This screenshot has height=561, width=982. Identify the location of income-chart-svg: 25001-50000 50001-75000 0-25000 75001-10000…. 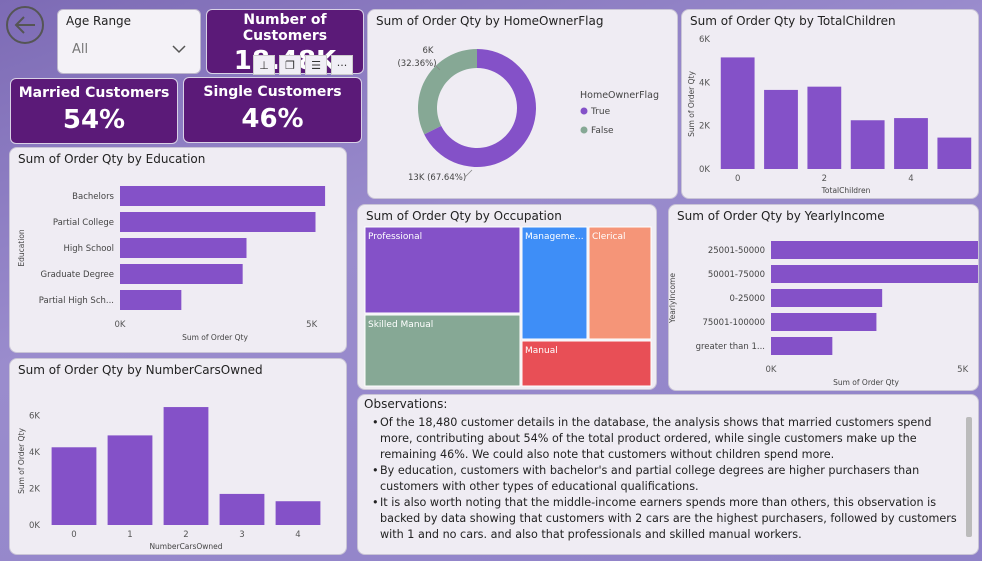
(823, 314).